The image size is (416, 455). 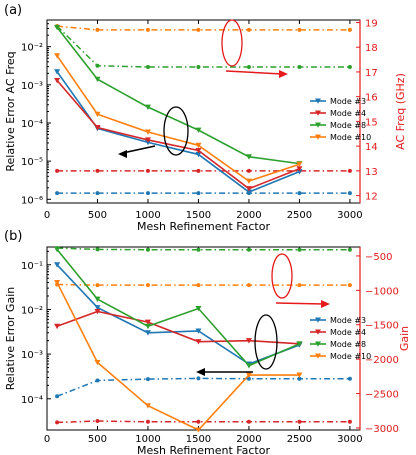 I want to click on annotation-arrow-line, so click(x=139, y=149).